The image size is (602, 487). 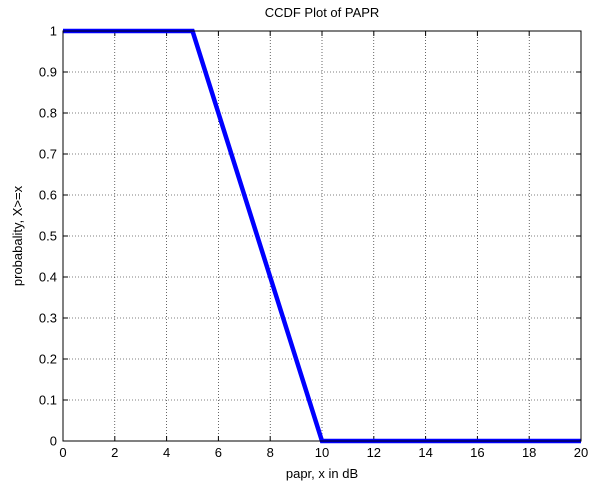 I want to click on y-tick-label: 1, so click(x=53, y=31).